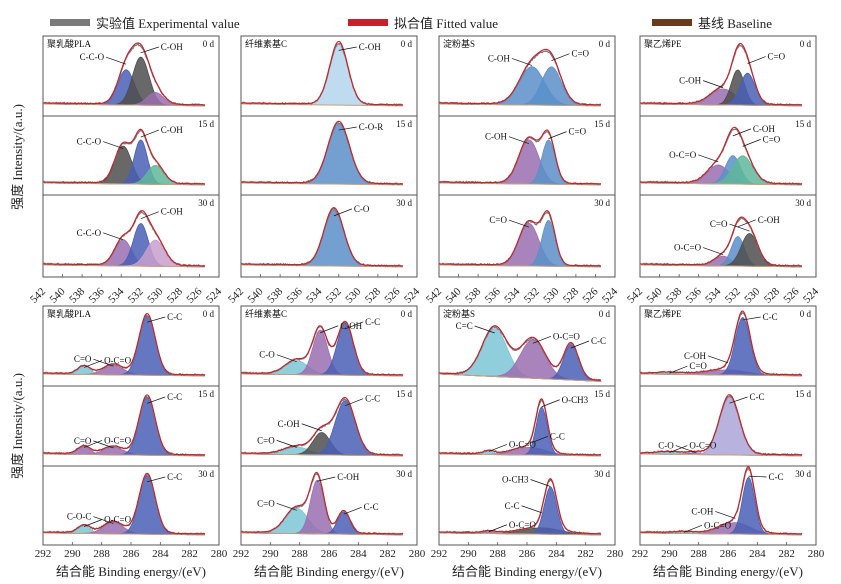  I want to click on x-tick-label: 284, so click(358, 554).